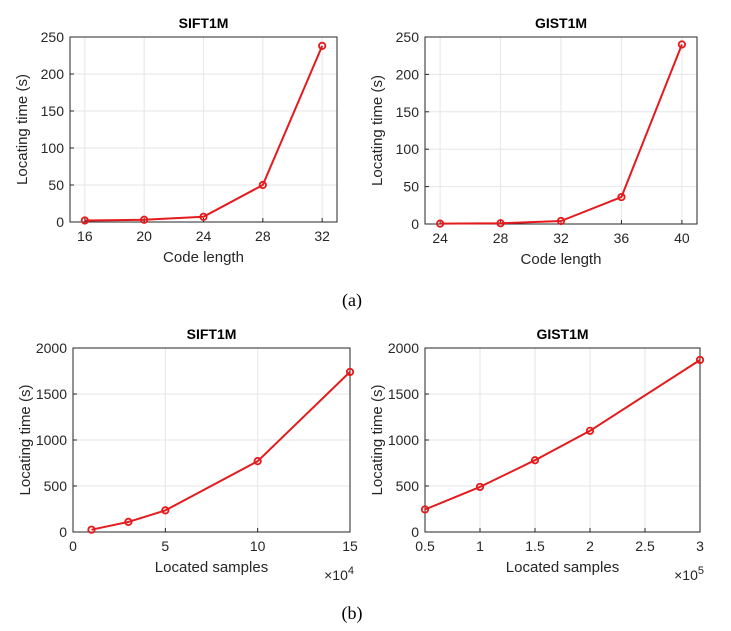 This screenshot has height=631, width=731. I want to click on x-tick-label: 16, so click(85, 236).